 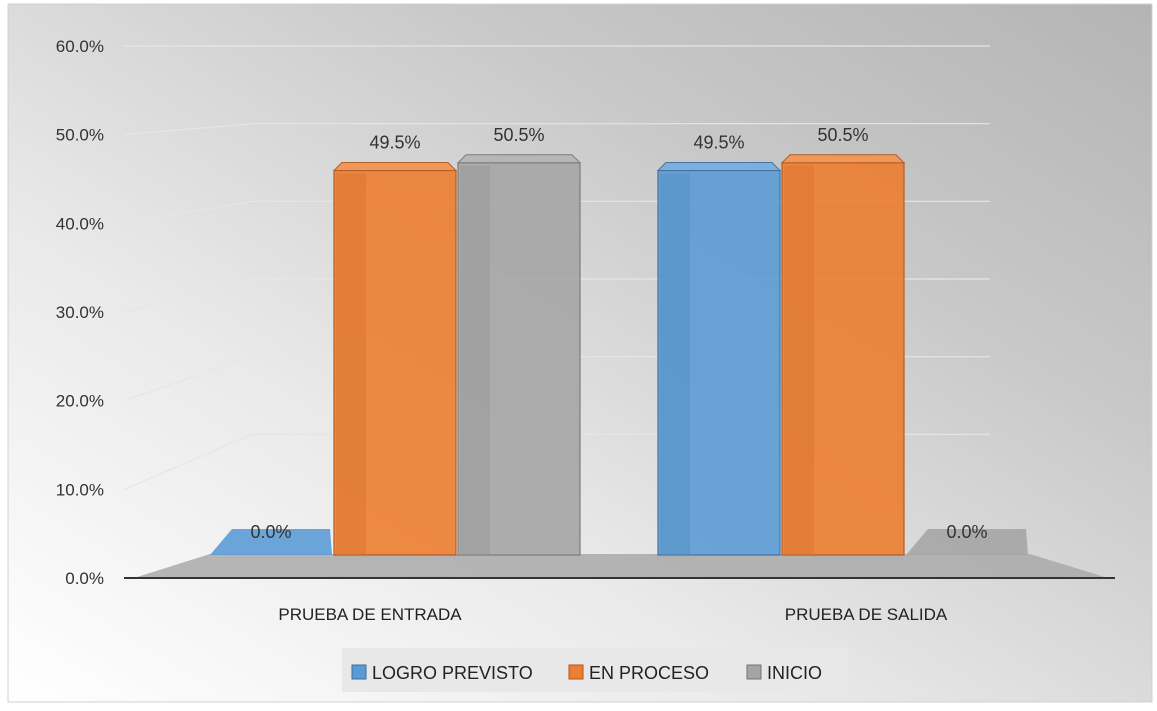 I want to click on x-category-label: PRUEBA DE SALIDA, so click(x=866, y=614).